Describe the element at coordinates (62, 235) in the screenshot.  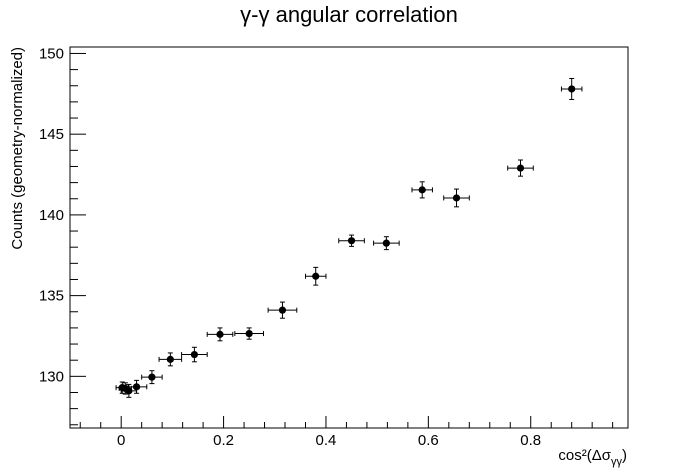
I see `y-axis: 130 135 140 145 150` at that location.